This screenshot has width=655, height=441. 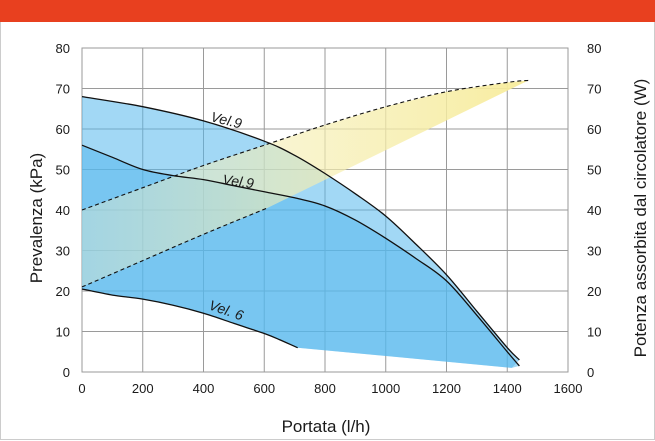 I want to click on x-tick-label: 1400, so click(x=507, y=388).